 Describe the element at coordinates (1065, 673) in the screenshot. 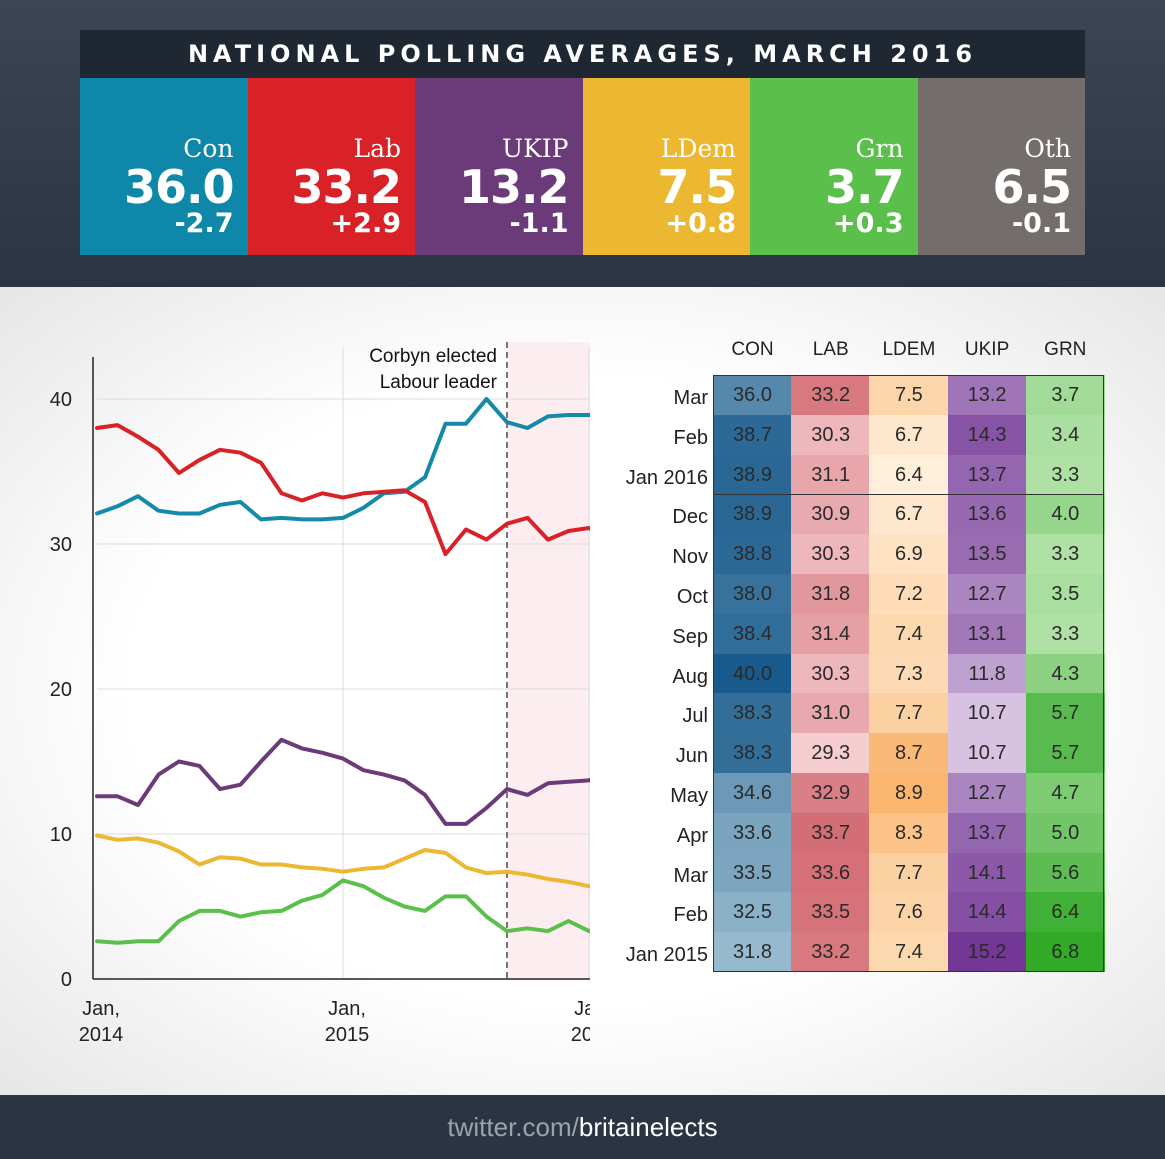

I see `table-cell: 4.3` at that location.